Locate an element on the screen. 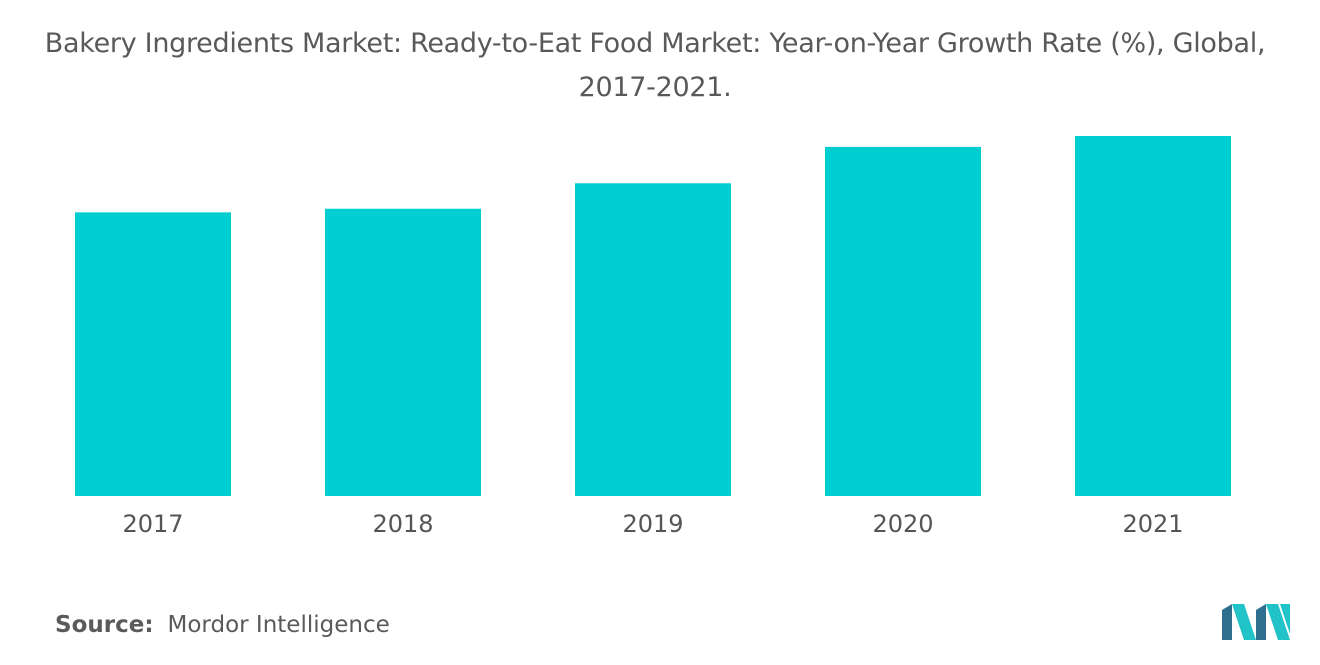 The image size is (1320, 665). mordor-intelligence-logo-icon is located at coordinates (1256, 622).